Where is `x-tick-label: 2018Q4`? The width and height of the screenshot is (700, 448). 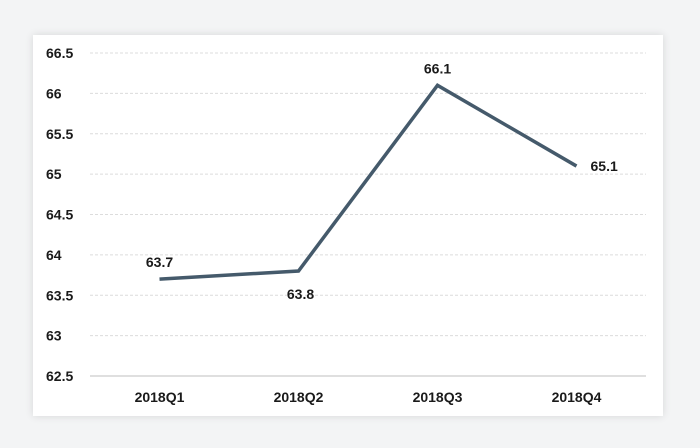
x-tick-label: 2018Q4 is located at coordinates (577, 397).